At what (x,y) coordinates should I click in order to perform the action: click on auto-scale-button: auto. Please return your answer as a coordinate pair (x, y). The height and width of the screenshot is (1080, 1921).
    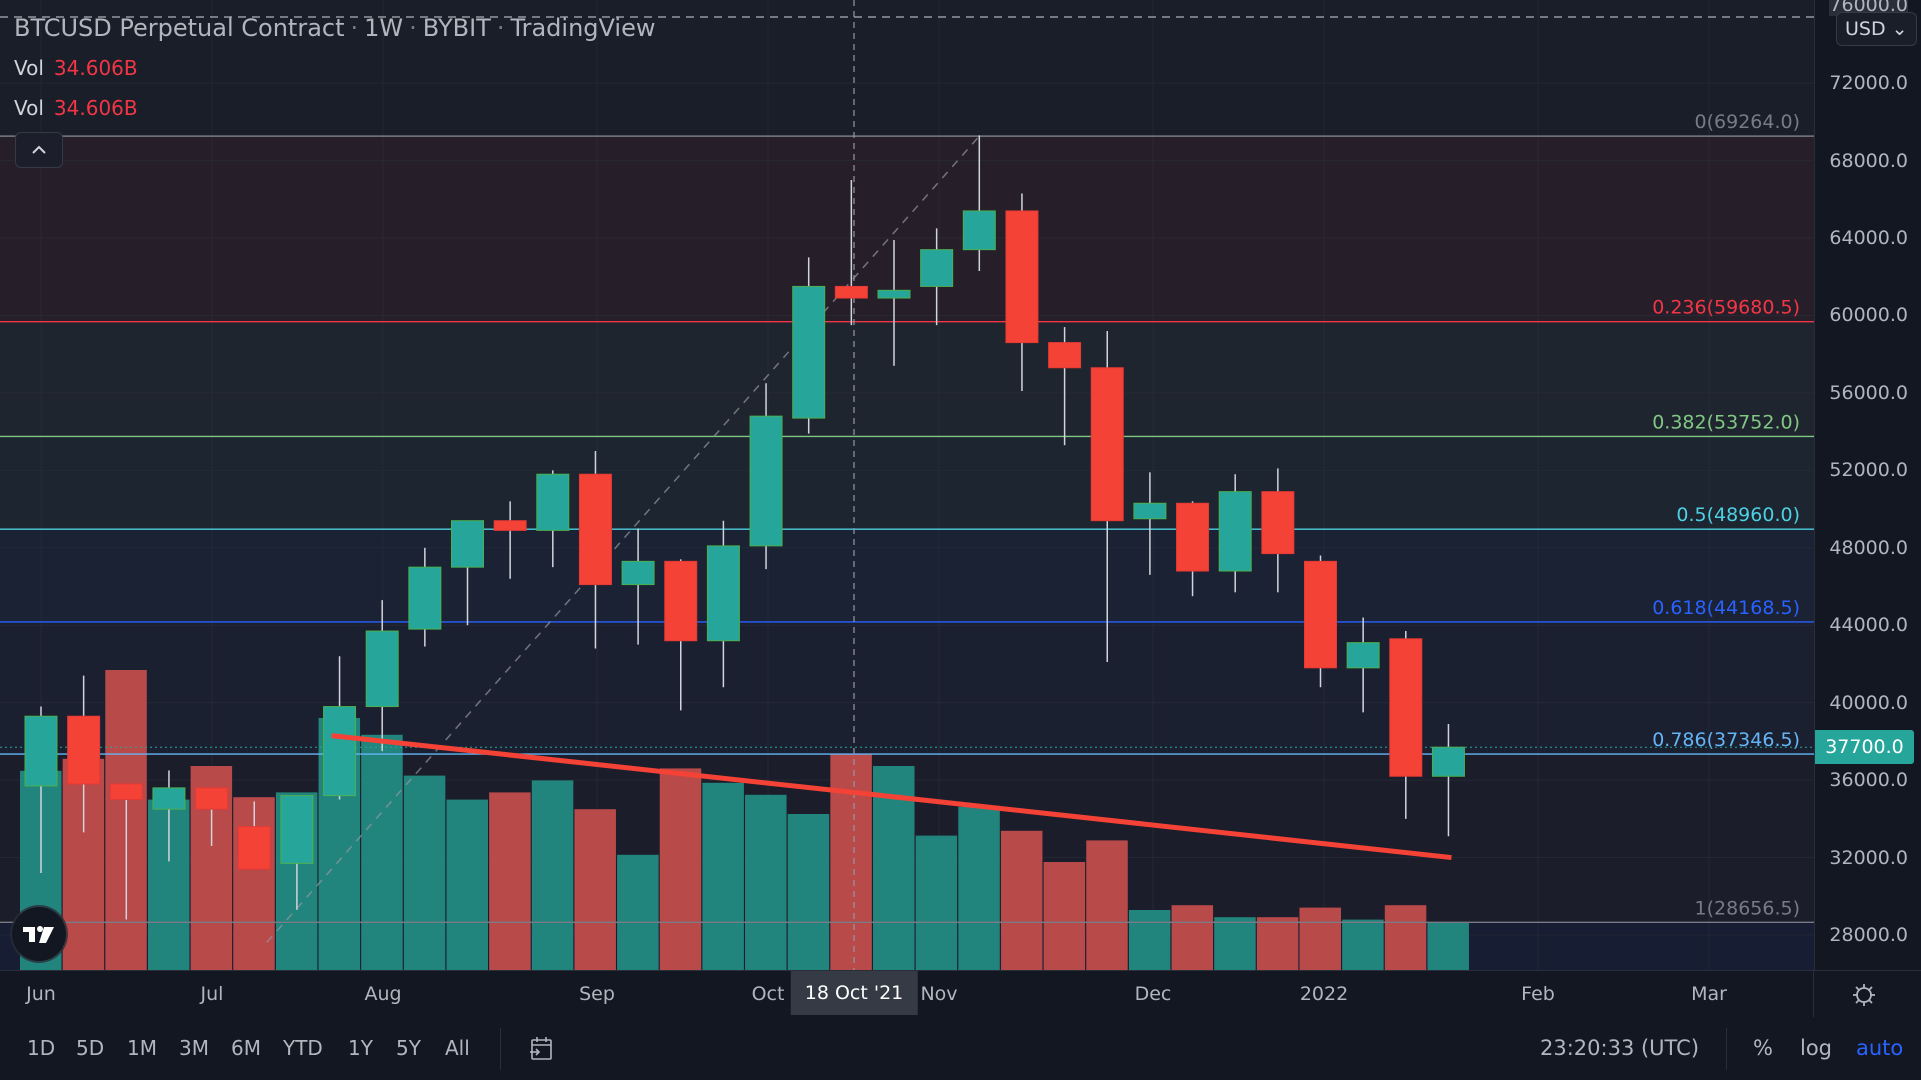
    Looking at the image, I should click on (1880, 1048).